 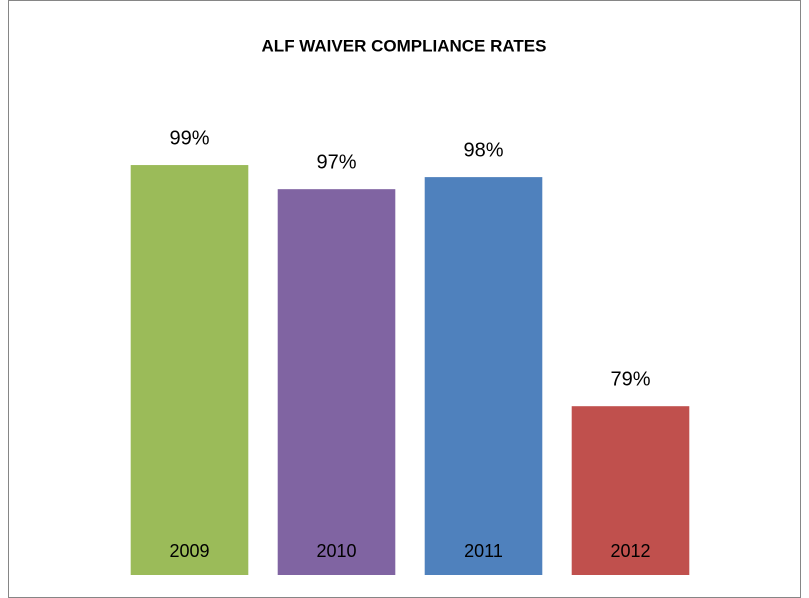 What do you see at coordinates (189, 138) in the screenshot?
I see `data-label: 99%` at bounding box center [189, 138].